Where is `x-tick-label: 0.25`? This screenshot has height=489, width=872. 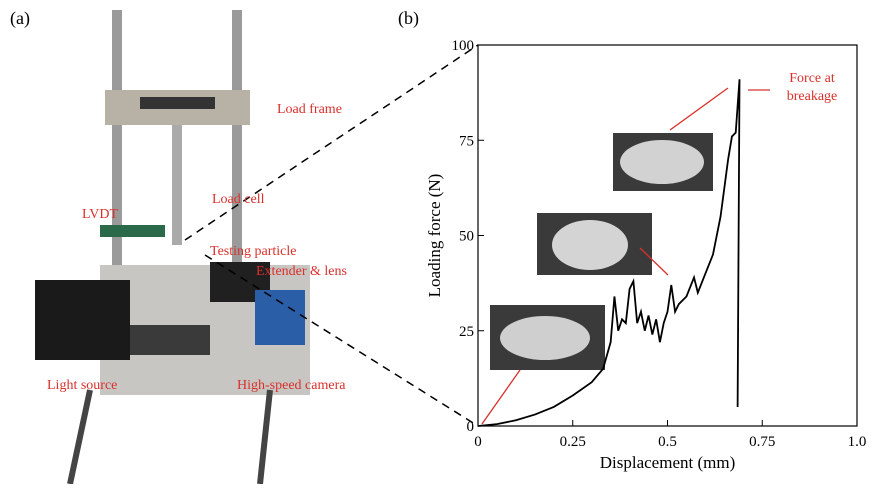 x-tick-label: 0.25 is located at coordinates (573, 442).